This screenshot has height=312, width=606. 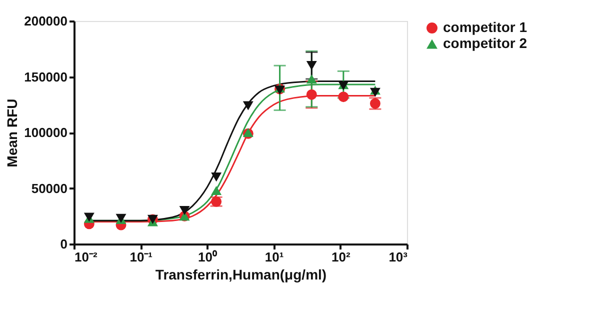 What do you see at coordinates (241, 274) in the screenshot?
I see `x-axis-title: Transferrin,Human(μg/ml)` at bounding box center [241, 274].